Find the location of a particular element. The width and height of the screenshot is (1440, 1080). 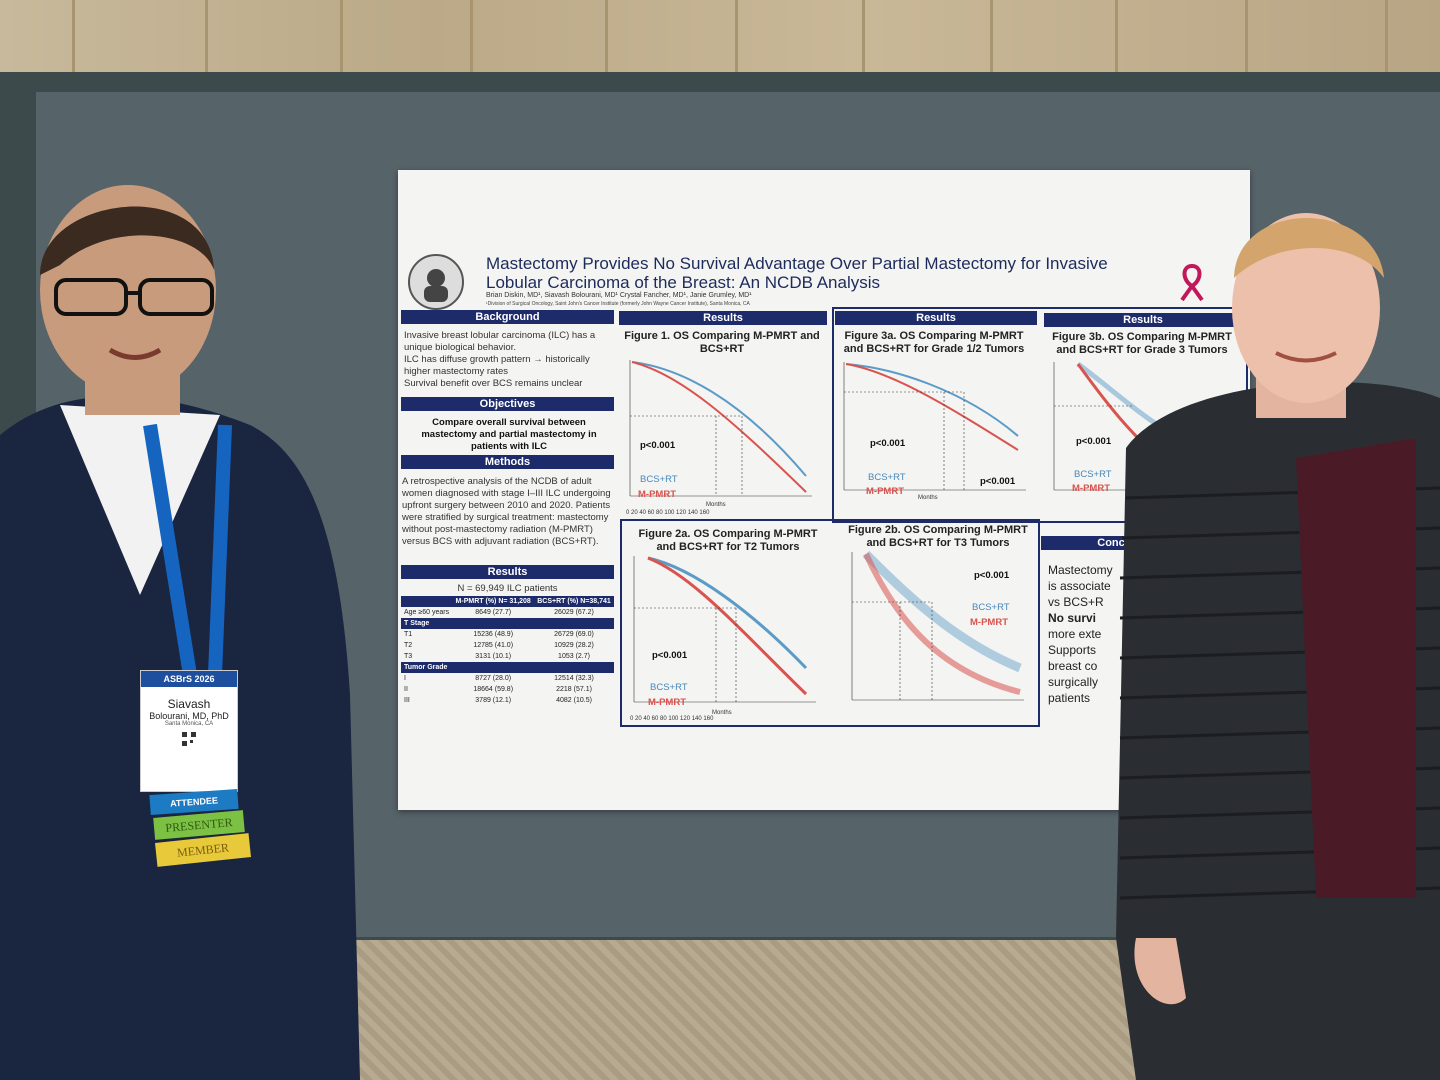

fig1-pvalue: p<0.001 is located at coordinates (658, 445).